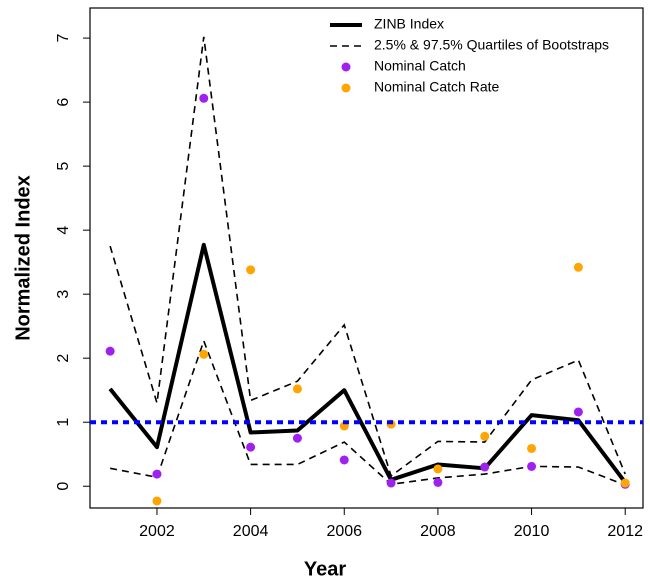  I want to click on x-tick-label: 2012, so click(625, 531).